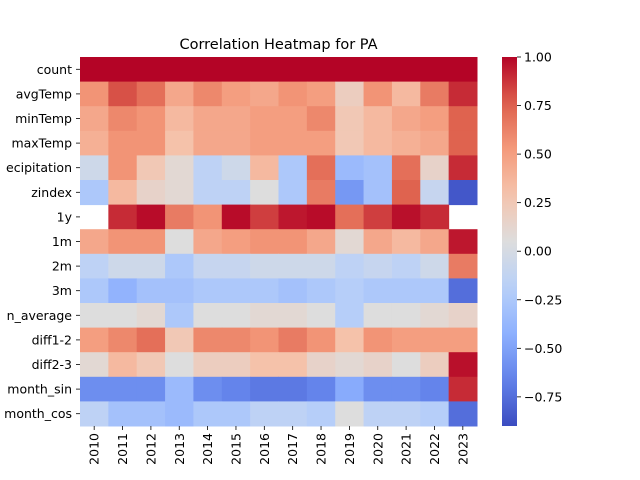 The image size is (640, 480). What do you see at coordinates (44, 93) in the screenshot?
I see `y-tick-label: avgTemp` at bounding box center [44, 93].